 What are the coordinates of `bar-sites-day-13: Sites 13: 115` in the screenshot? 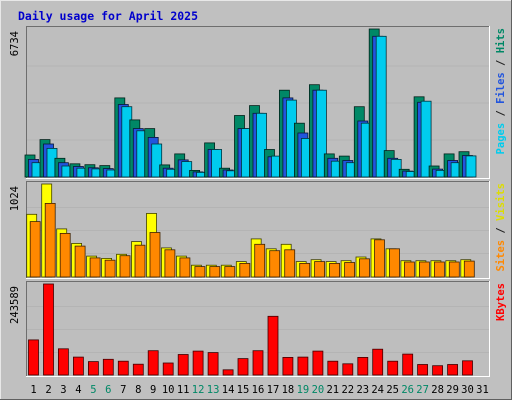 It's located at (215, 272).